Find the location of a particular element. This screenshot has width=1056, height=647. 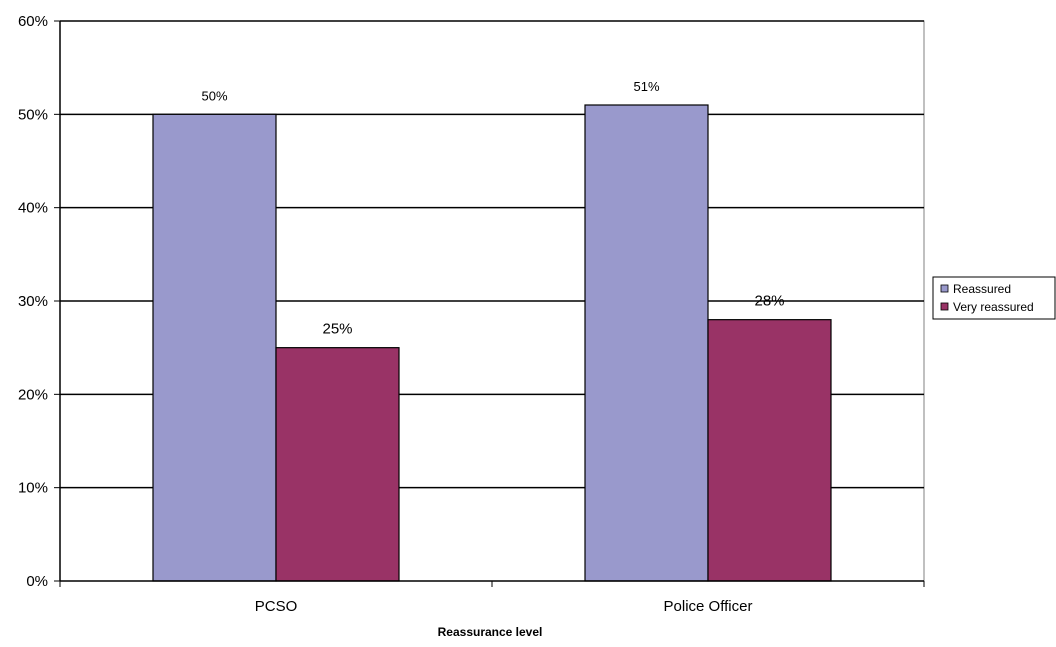

data-label: 51% is located at coordinates (646, 86).